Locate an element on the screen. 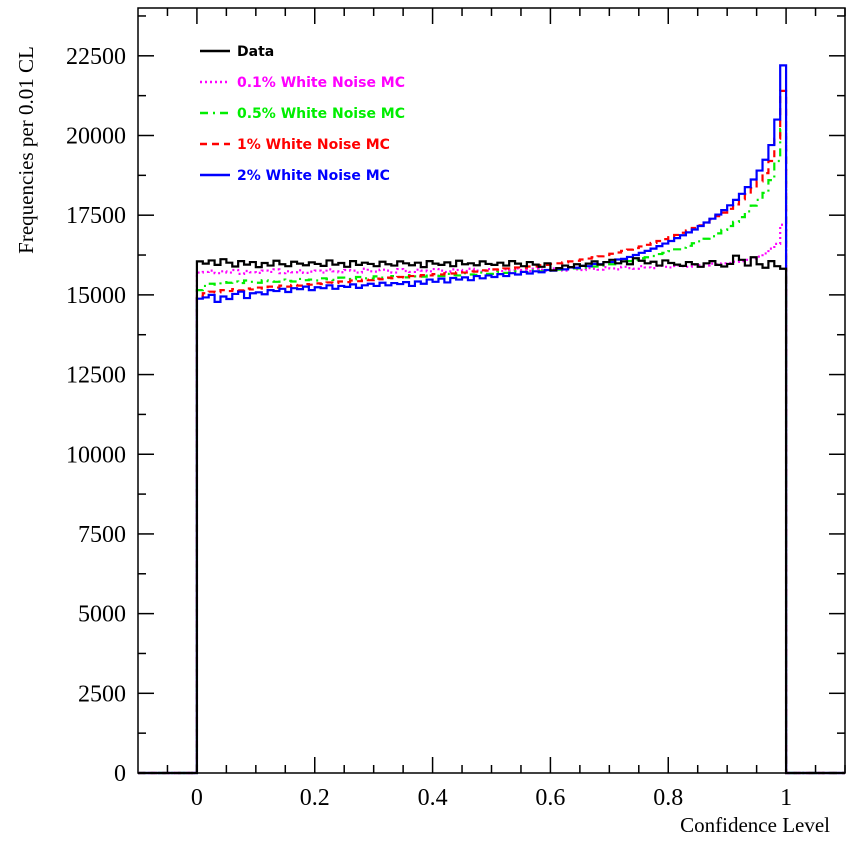 The image size is (847, 842). x-tick-label: 0.6 is located at coordinates (550, 798).